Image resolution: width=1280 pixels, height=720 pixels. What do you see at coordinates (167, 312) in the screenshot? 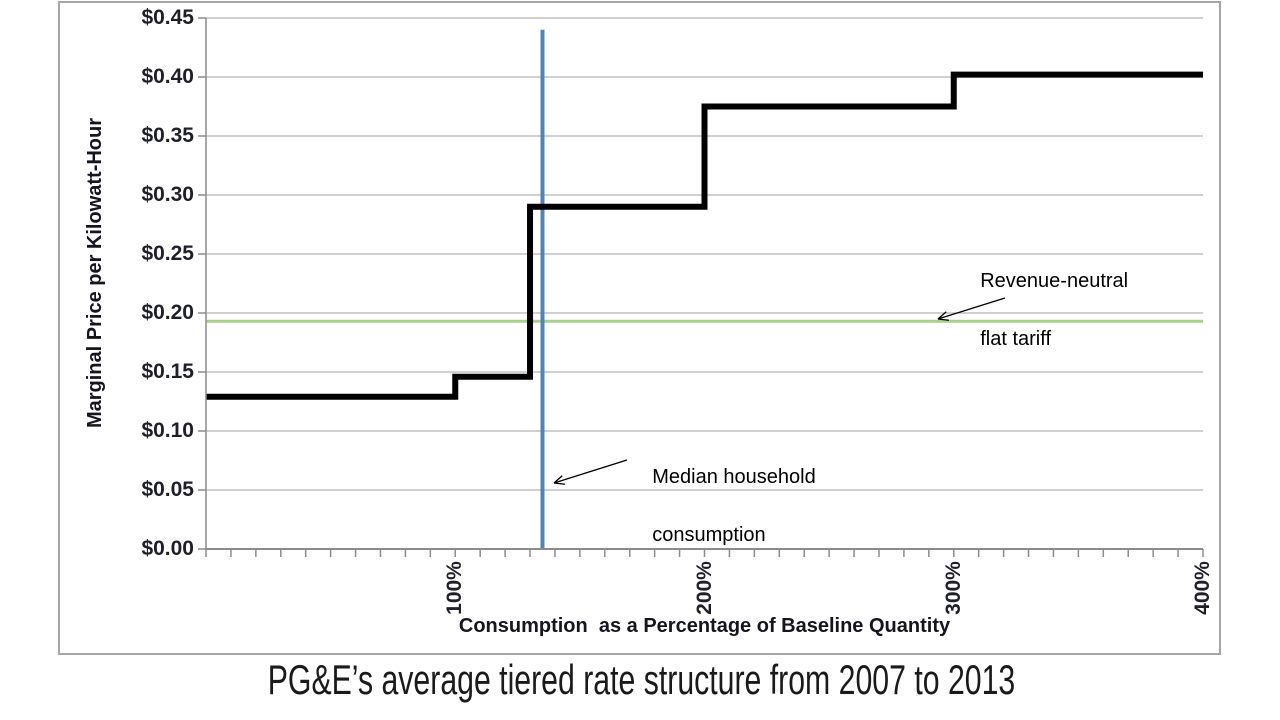
I see `y-tick-label: $0.20` at bounding box center [167, 312].